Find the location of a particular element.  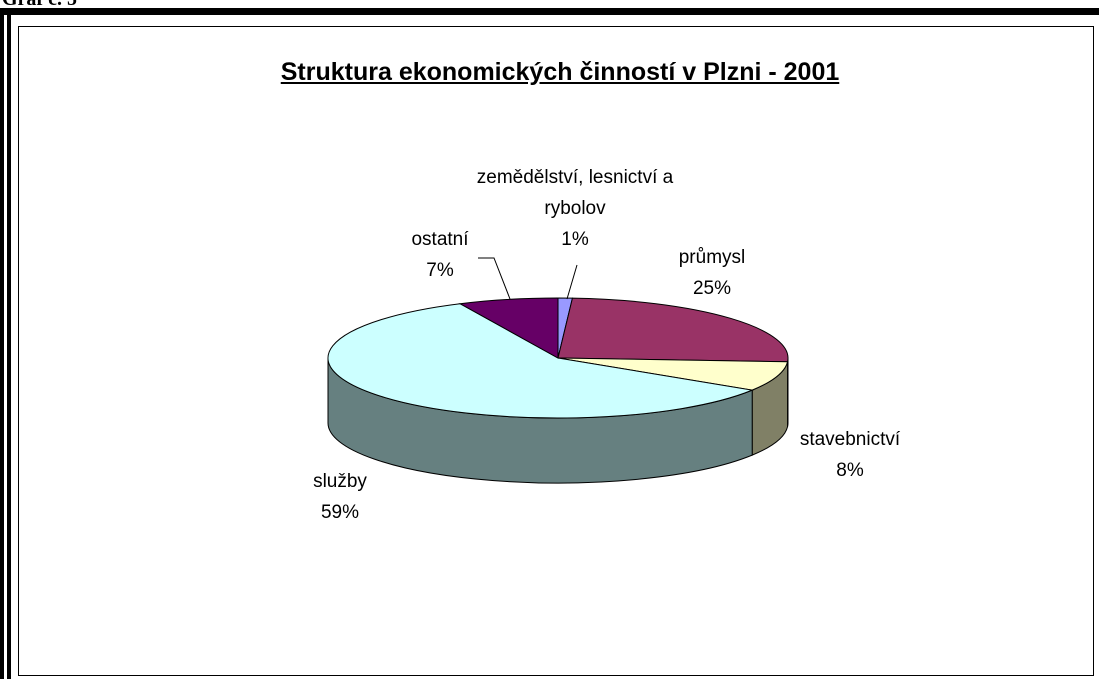

slice-label: zemědělství, lesnictví a rybolov 1% is located at coordinates (575, 208).